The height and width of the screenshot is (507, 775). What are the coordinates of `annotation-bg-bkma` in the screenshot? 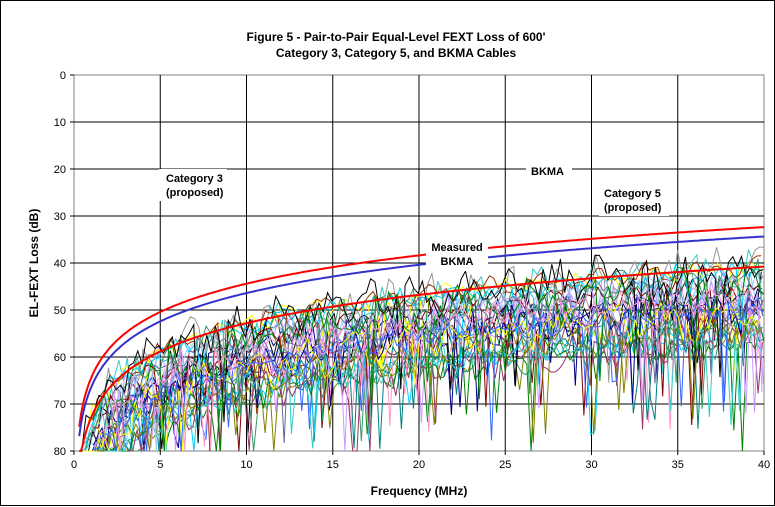 It's located at (549, 171).